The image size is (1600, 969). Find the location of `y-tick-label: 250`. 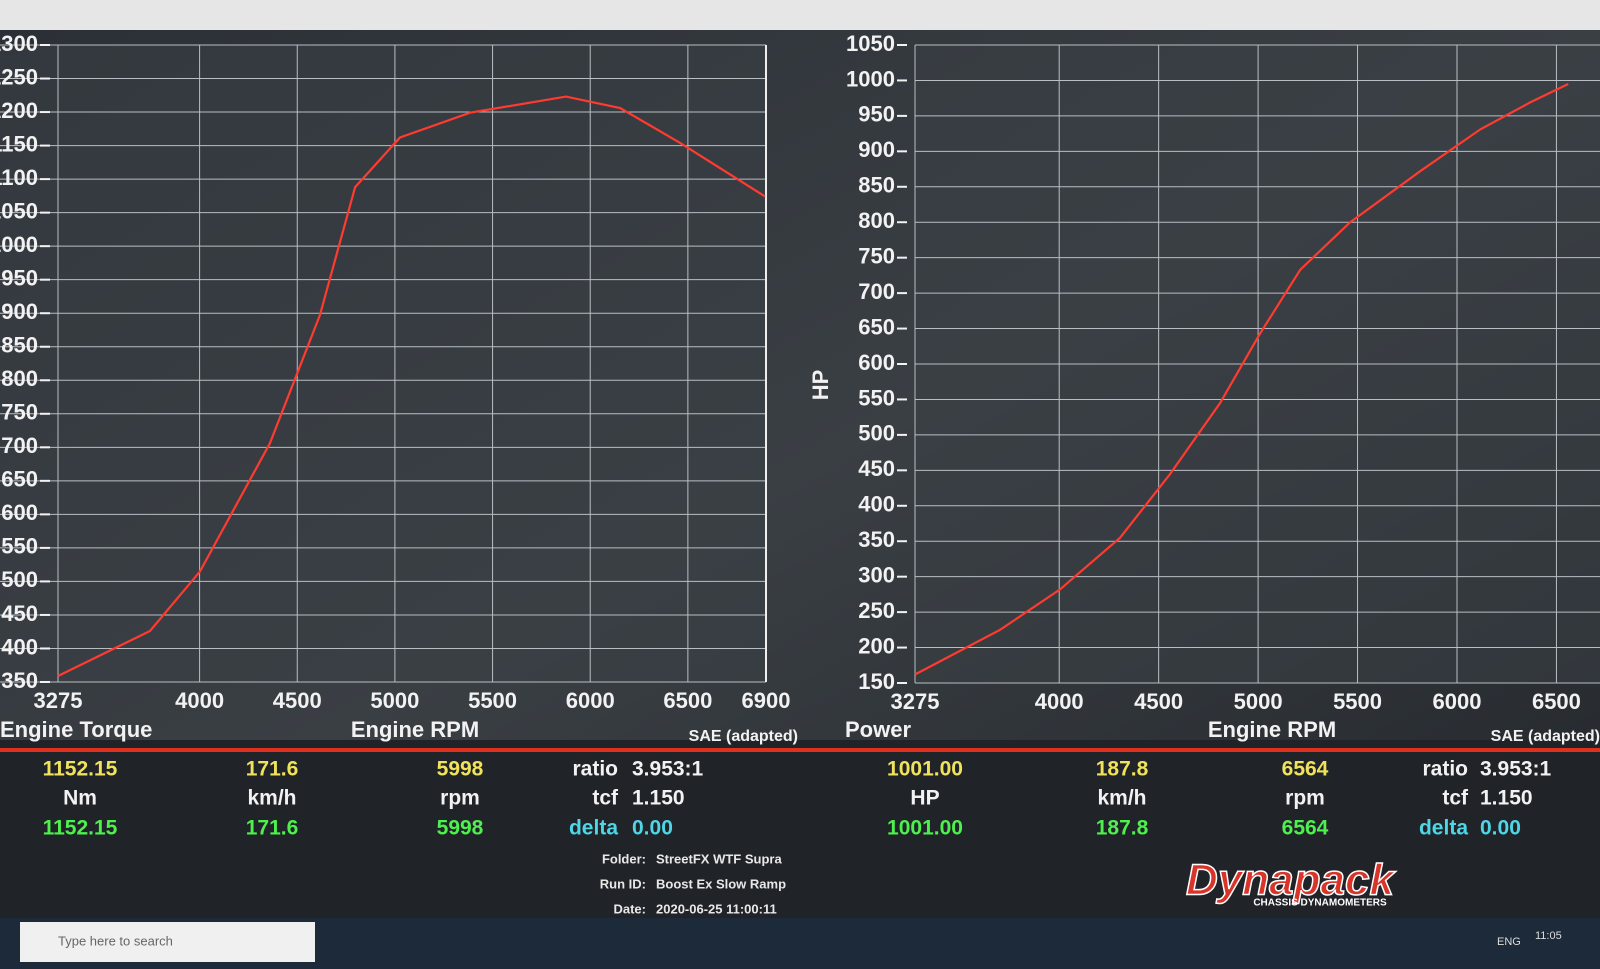

y-tick-label: 250 is located at coordinates (876, 610).